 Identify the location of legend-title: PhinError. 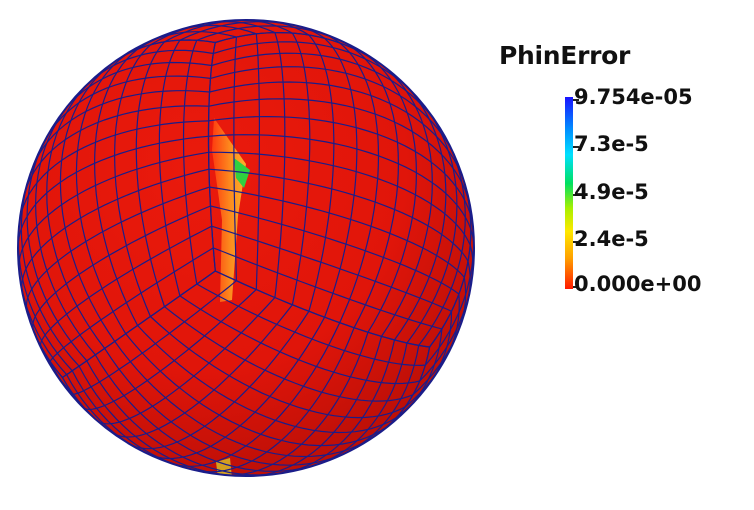
(565, 55).